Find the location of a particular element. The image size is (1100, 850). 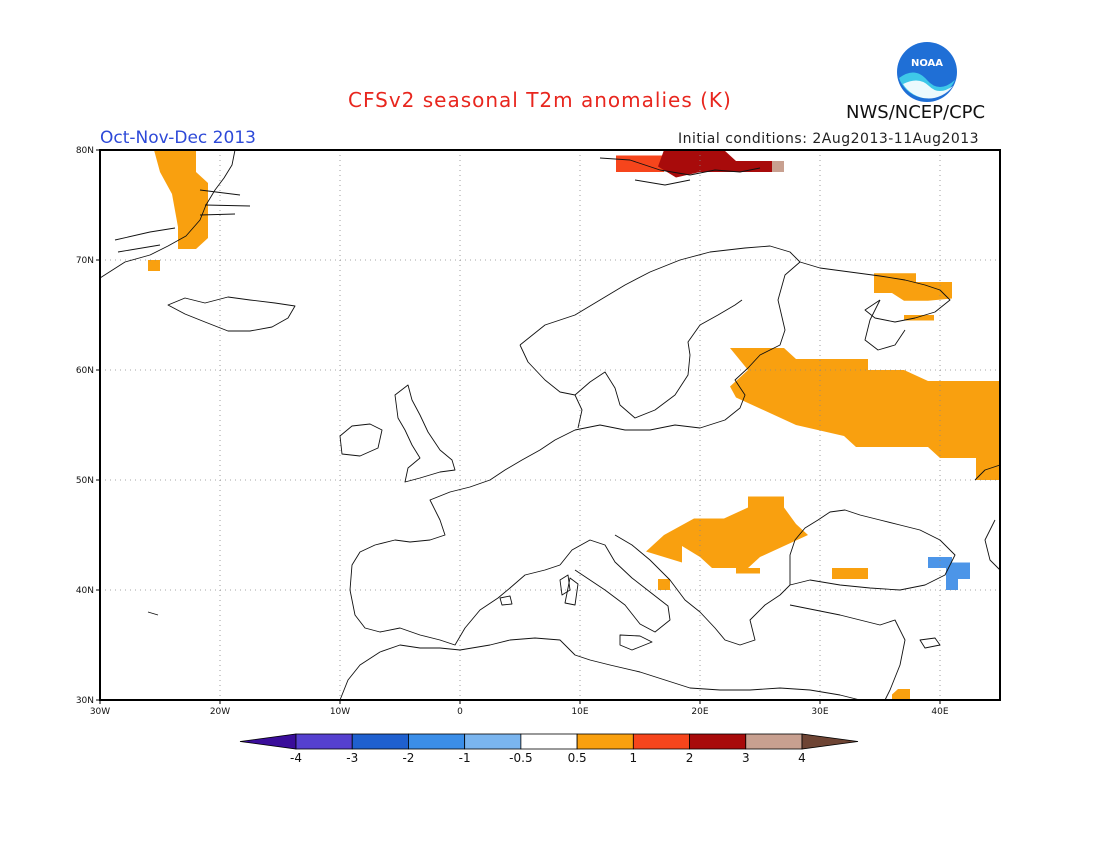

anomaly-region-greenland-east-coast is located at coordinates (181, 199).